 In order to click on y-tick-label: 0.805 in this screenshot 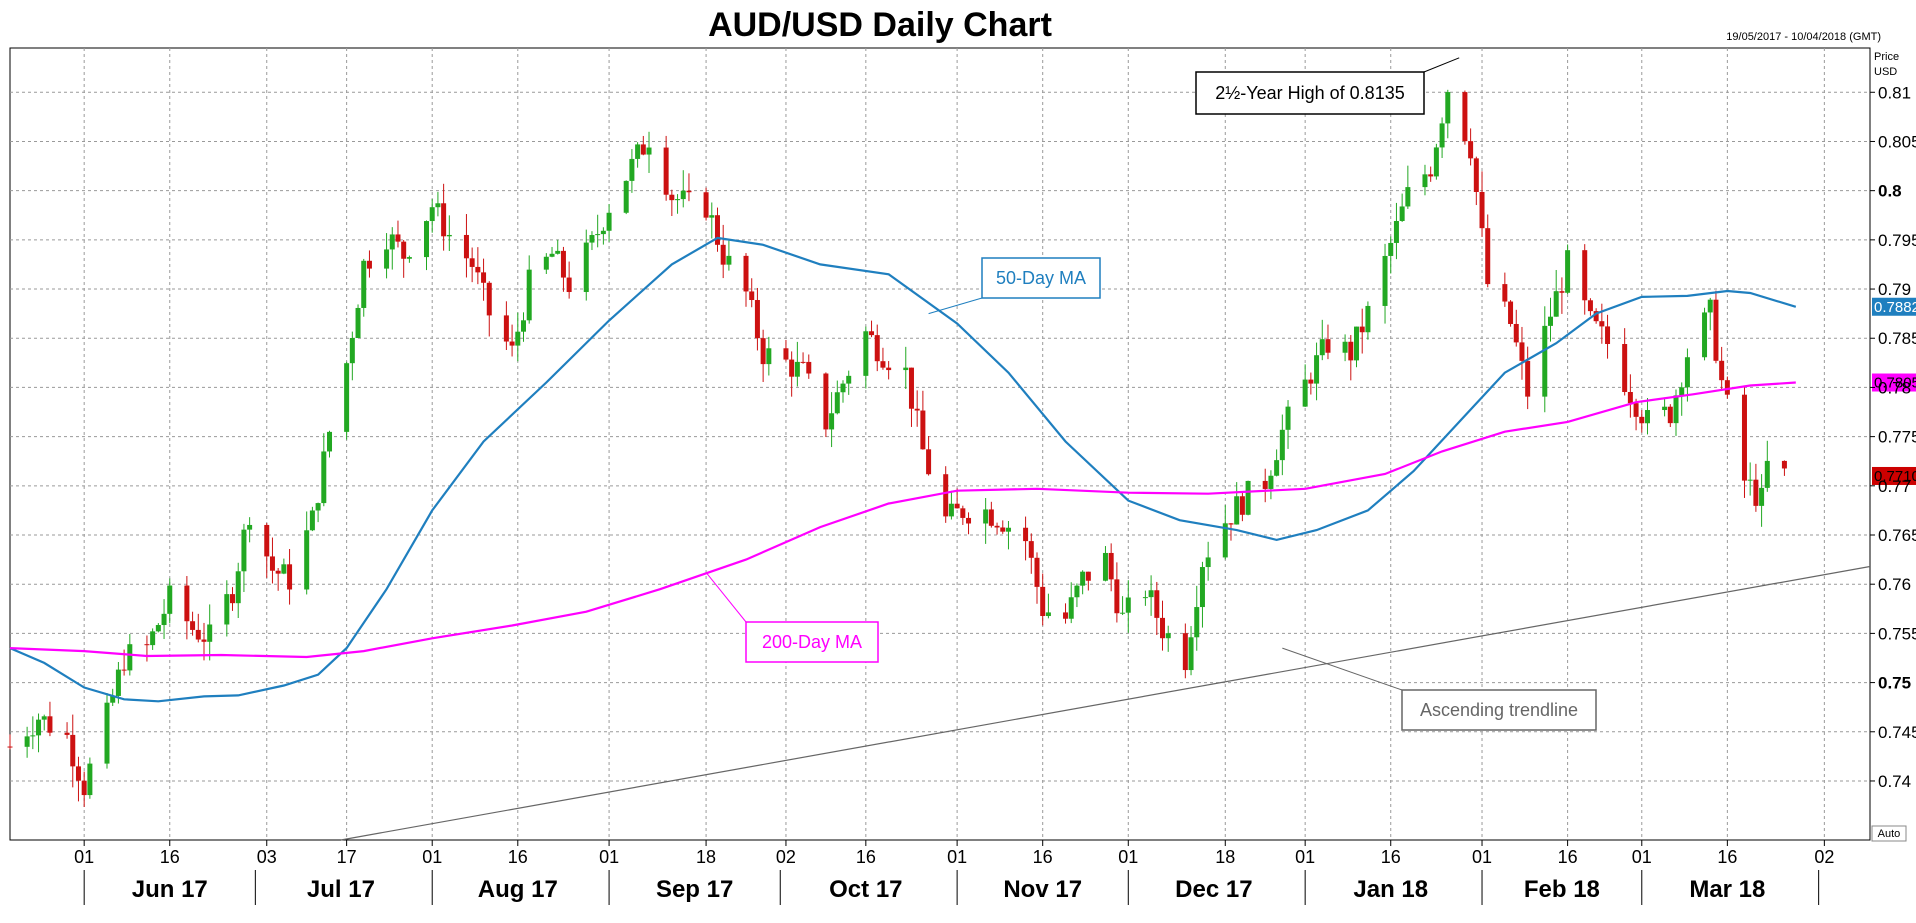, I will do `click(1897, 141)`.